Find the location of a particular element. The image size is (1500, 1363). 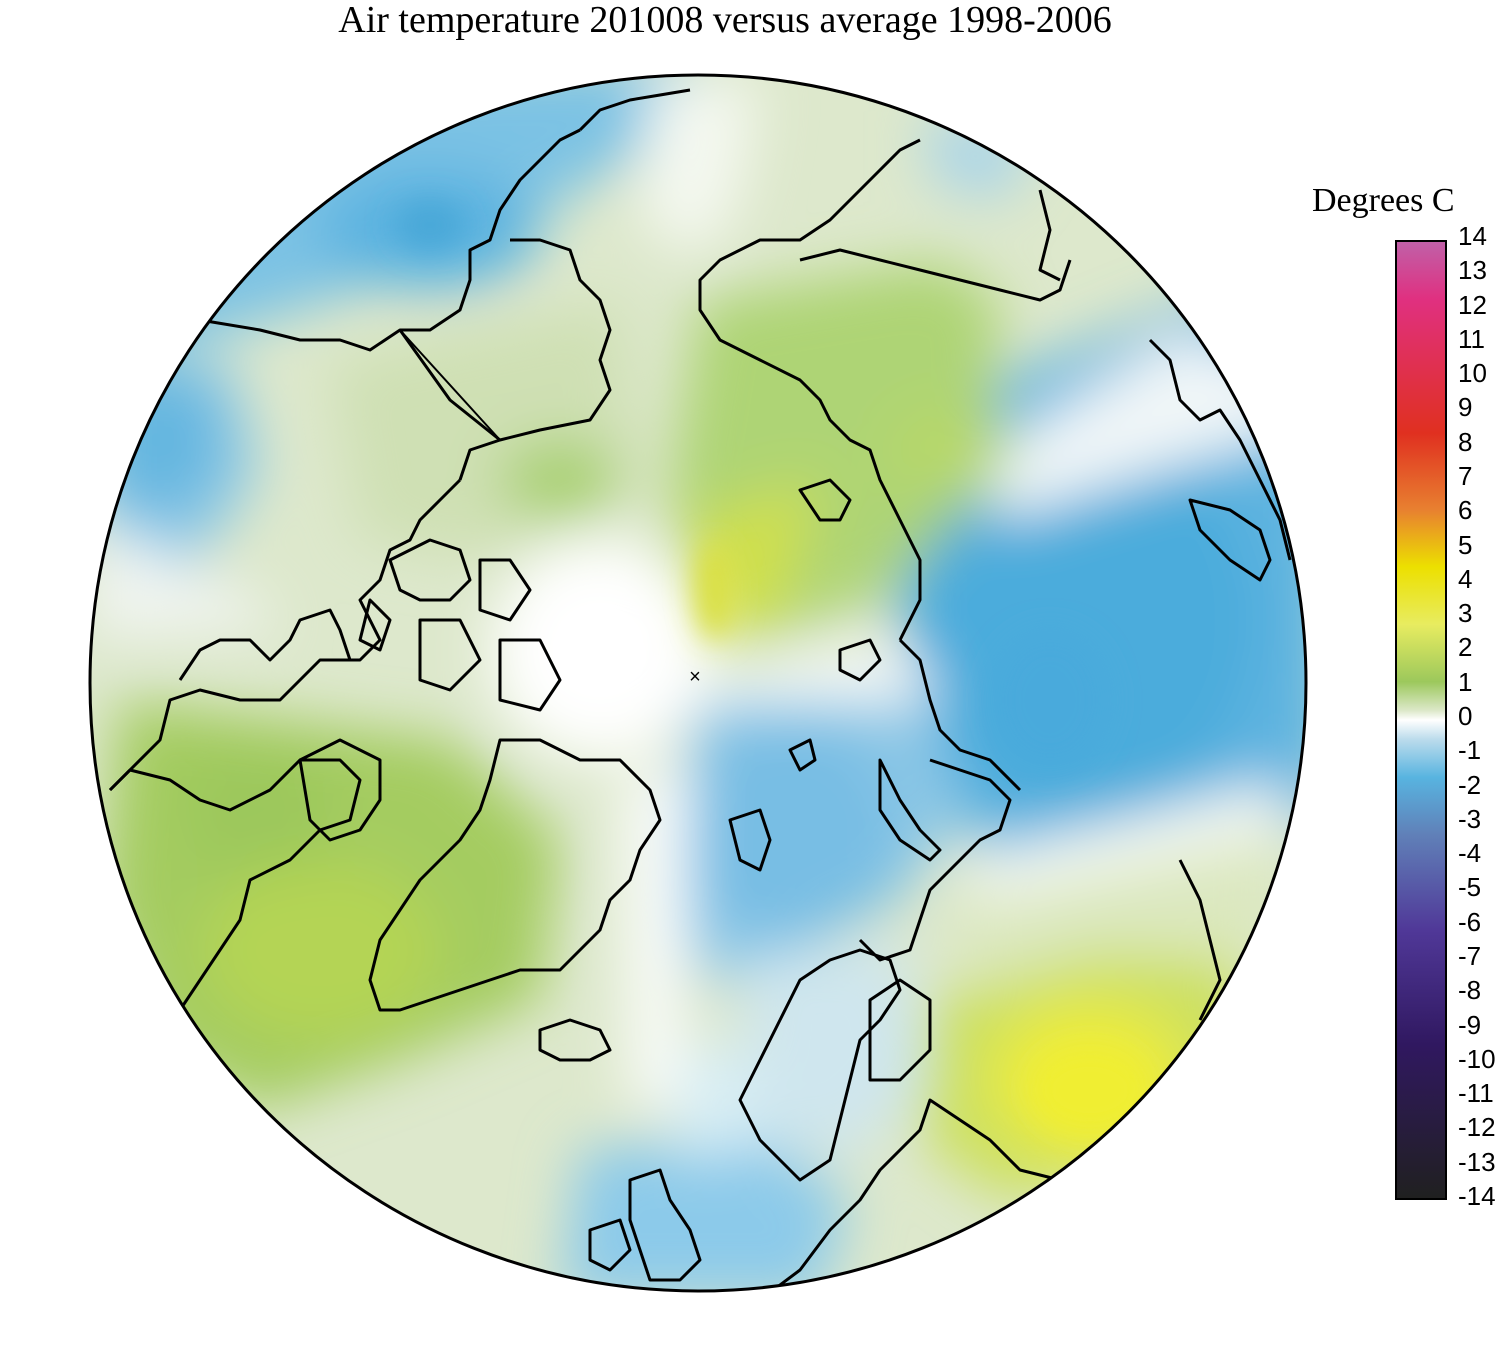

legend-tick-label: -1 is located at coordinates (1470, 750).